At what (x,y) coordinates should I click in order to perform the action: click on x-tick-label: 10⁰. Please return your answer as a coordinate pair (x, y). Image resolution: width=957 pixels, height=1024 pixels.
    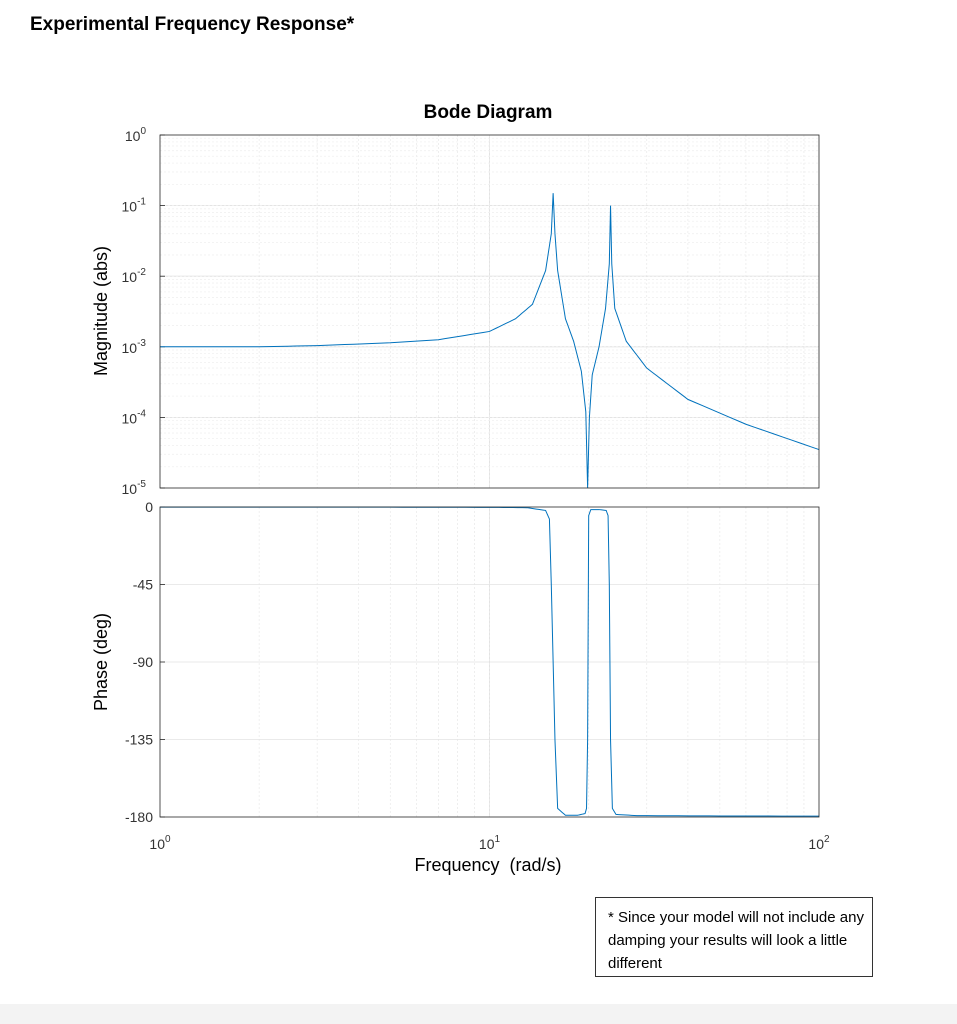
    Looking at the image, I should click on (160, 843).